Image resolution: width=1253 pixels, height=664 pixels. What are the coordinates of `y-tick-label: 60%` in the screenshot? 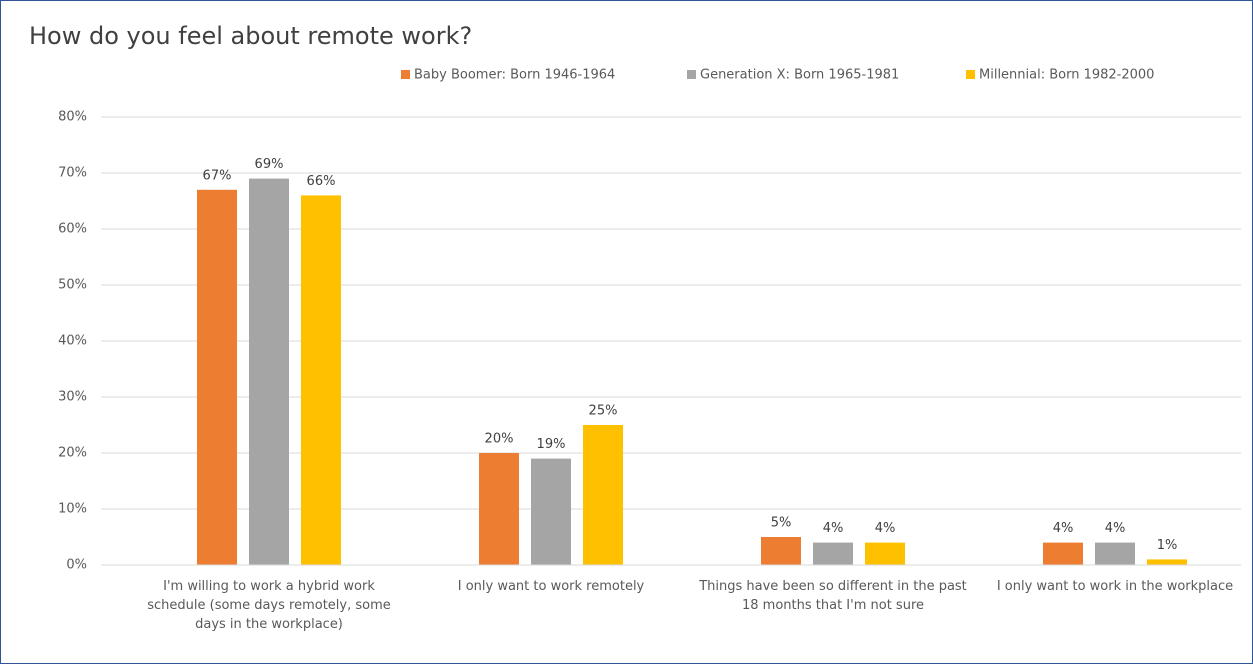 It's located at (72, 229).